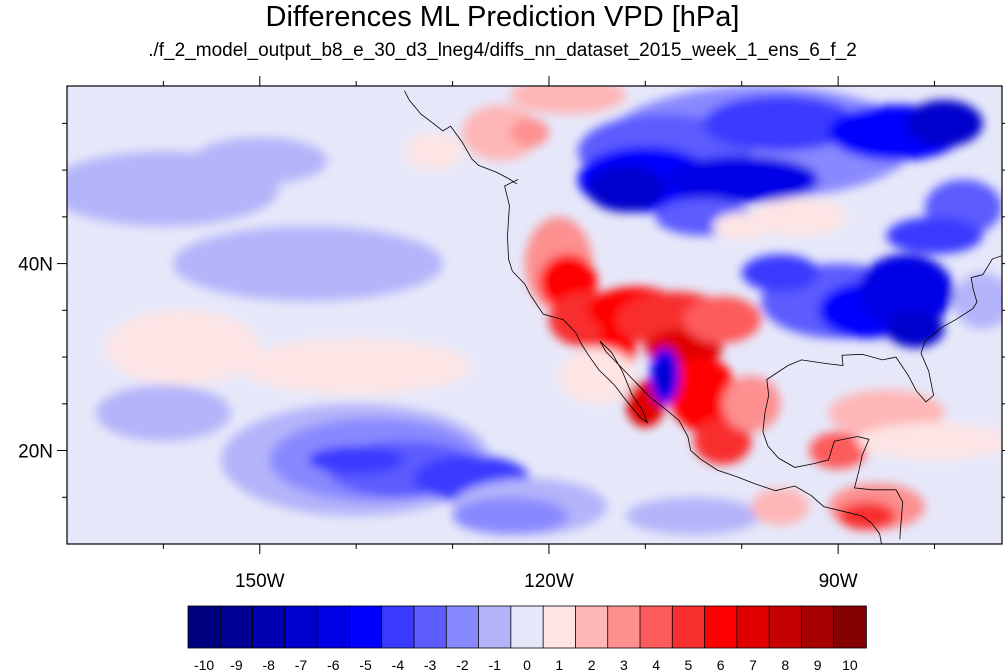 Image resolution: width=1005 pixels, height=672 pixels. Describe the element at coordinates (301, 664) in the screenshot. I see `colorbar-label: -7` at that location.